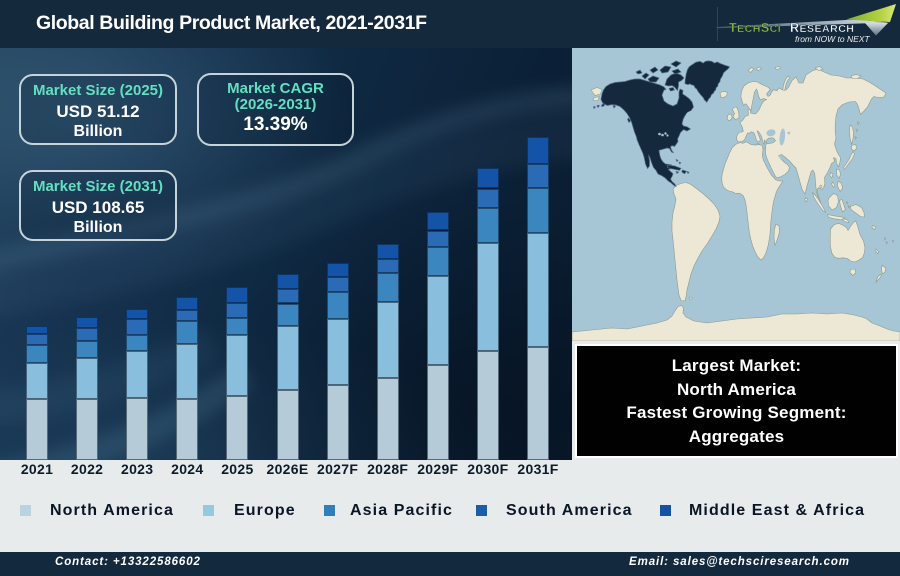 The height and width of the screenshot is (576, 900). What do you see at coordinates (755, 28) in the screenshot?
I see `svg-text: TECHSCI` at bounding box center [755, 28].